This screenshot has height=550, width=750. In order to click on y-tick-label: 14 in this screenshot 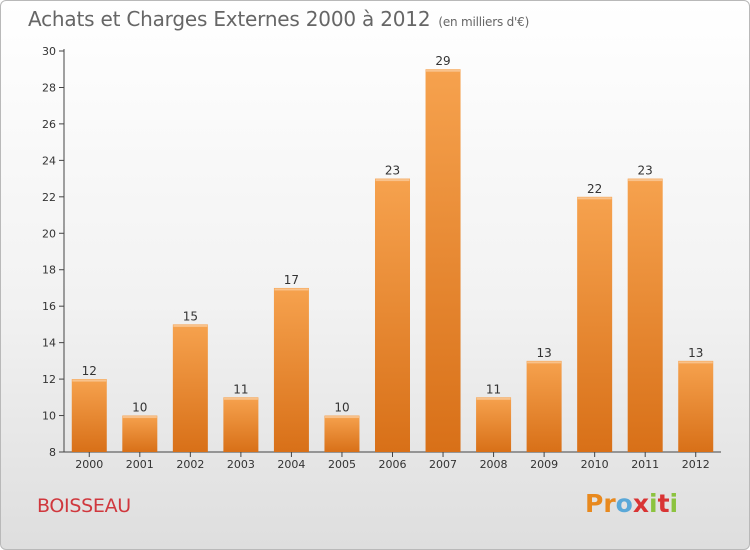, I will do `click(49, 343)`.